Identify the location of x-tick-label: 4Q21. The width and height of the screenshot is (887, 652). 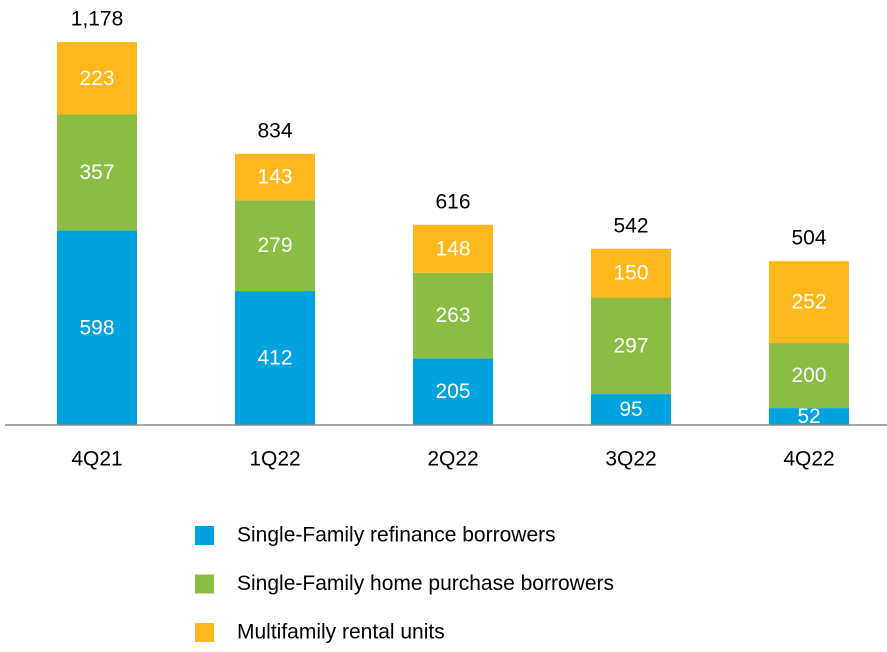
(96, 459).